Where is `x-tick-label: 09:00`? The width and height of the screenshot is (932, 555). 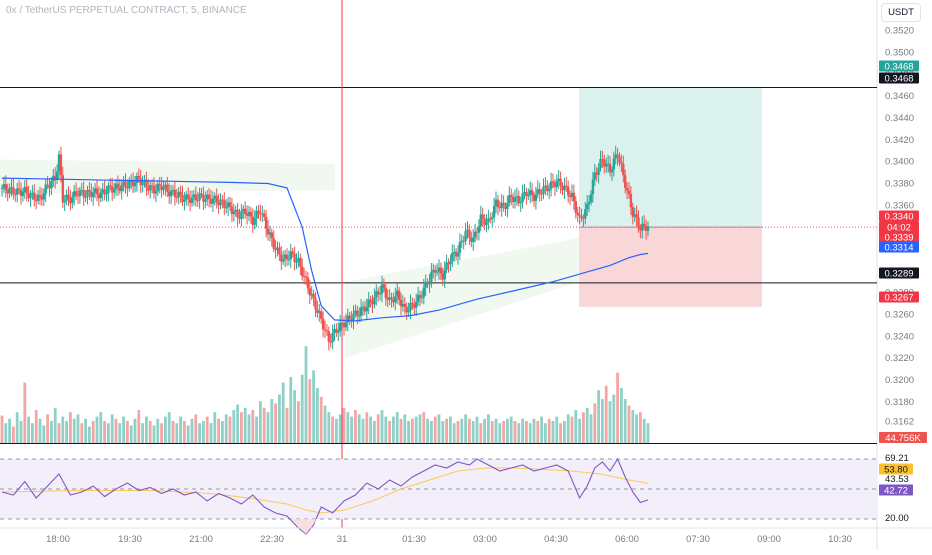 x-tick-label: 09:00 is located at coordinates (769, 539).